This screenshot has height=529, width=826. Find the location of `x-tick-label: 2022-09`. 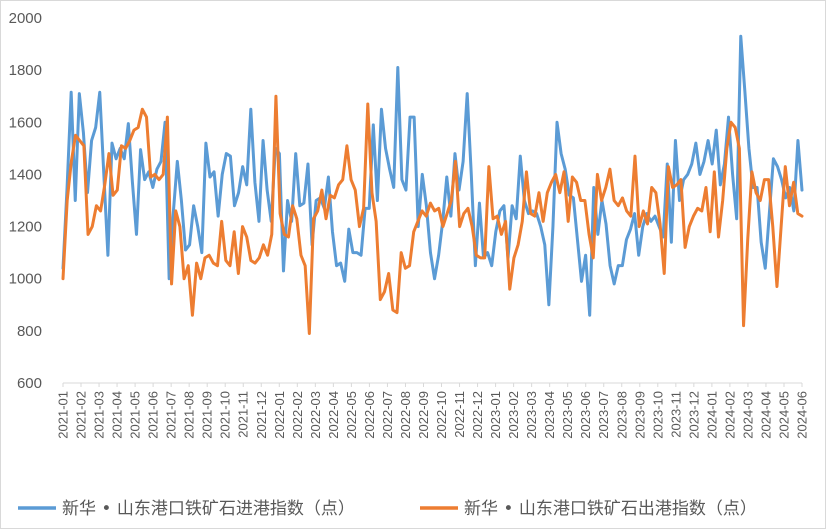

x-tick-label: 2022-09 is located at coordinates (423, 415).